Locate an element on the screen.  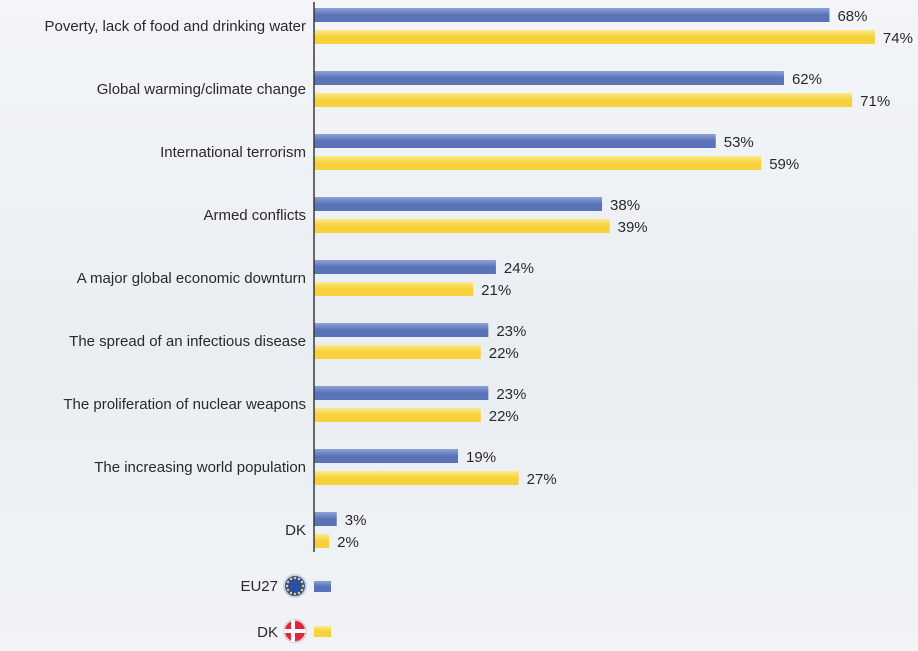
value-label-eu27: 38% is located at coordinates (625, 205).